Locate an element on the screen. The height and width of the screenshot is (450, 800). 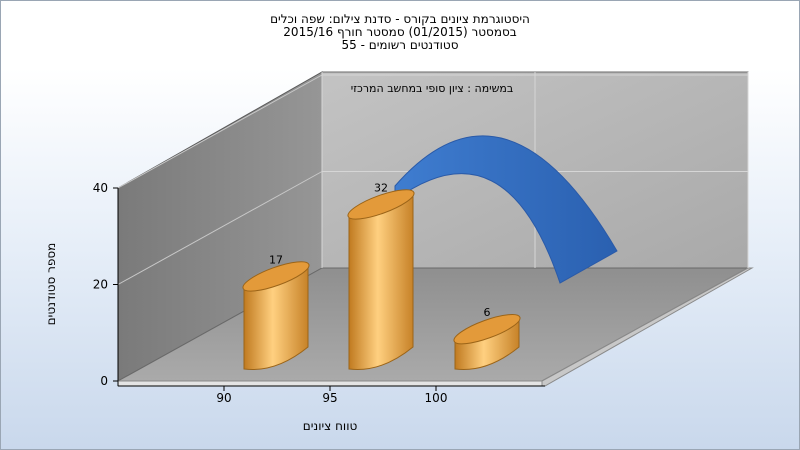
bar-95: 32 is located at coordinates (381, 276).